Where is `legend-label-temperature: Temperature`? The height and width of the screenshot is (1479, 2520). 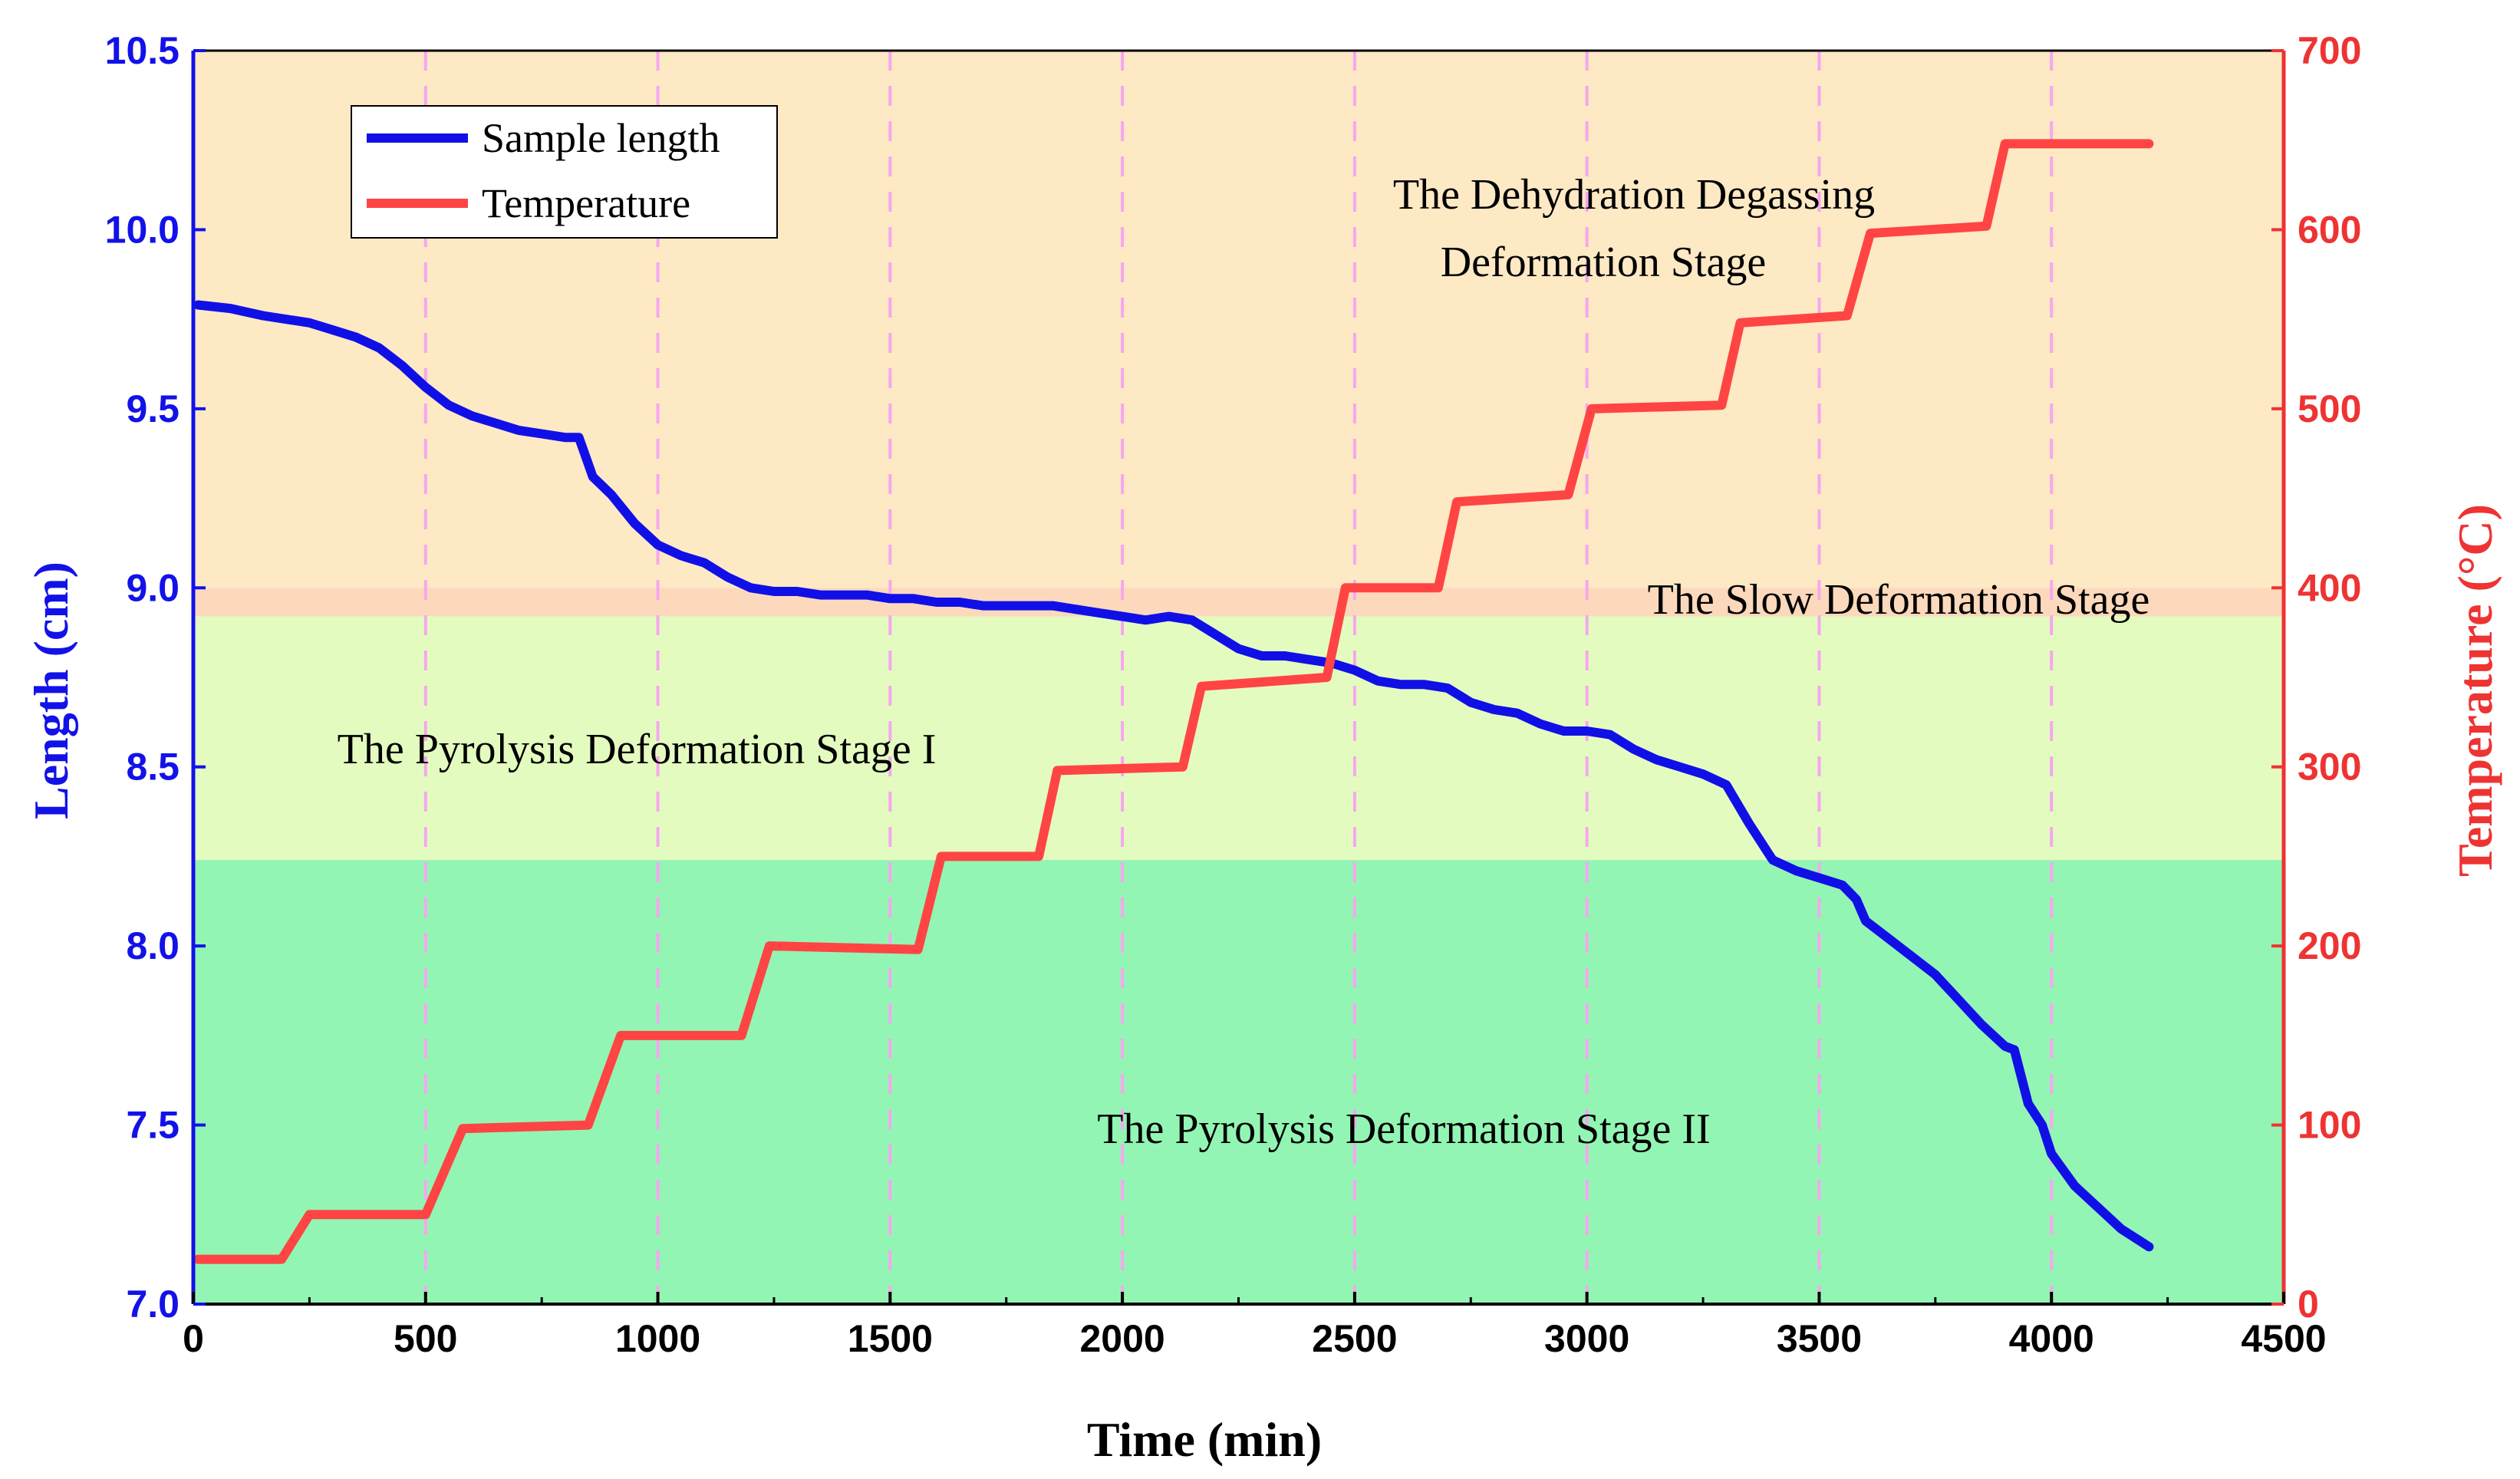
legend-label-temperature: Temperature is located at coordinates (586, 203).